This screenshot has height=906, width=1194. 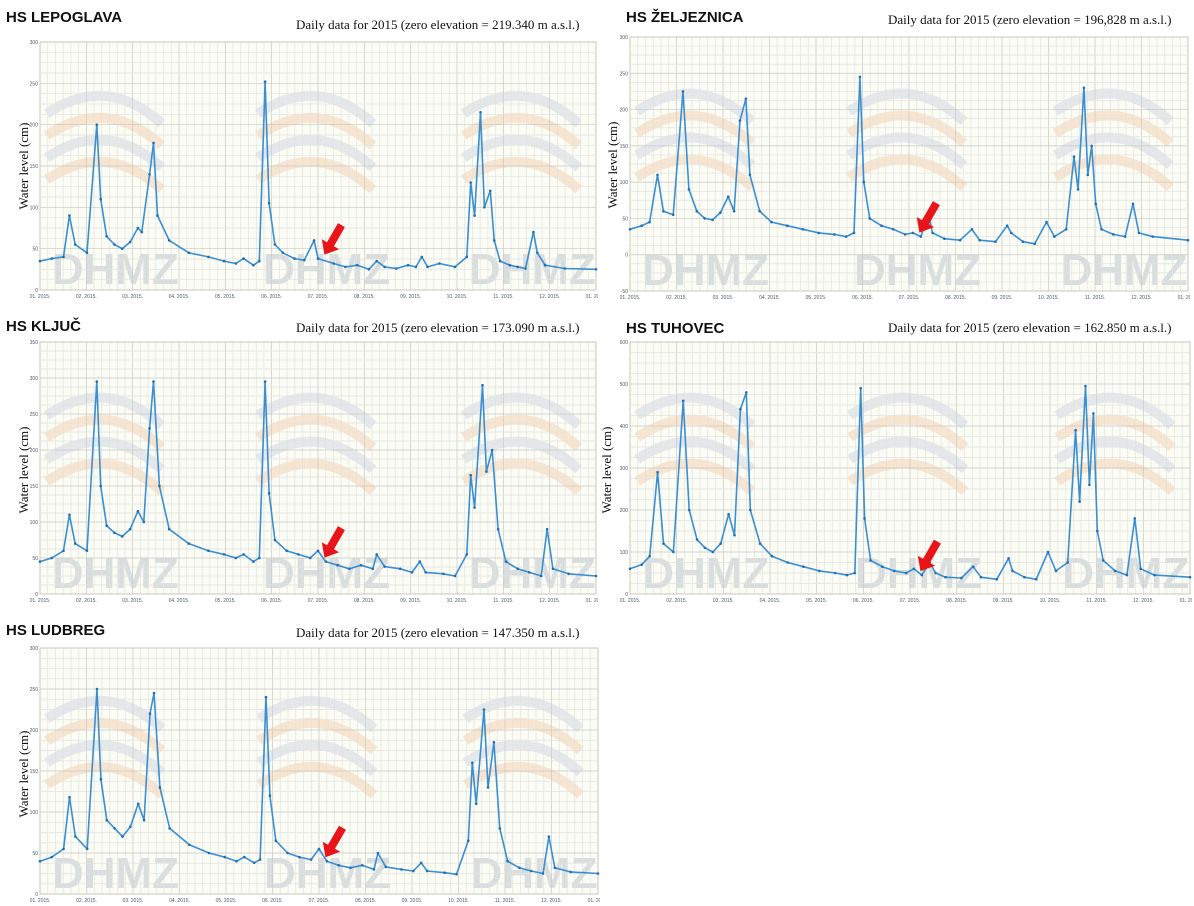 What do you see at coordinates (685, 17) in the screenshot?
I see `station-title: HS ŽELJEZNICA` at bounding box center [685, 17].